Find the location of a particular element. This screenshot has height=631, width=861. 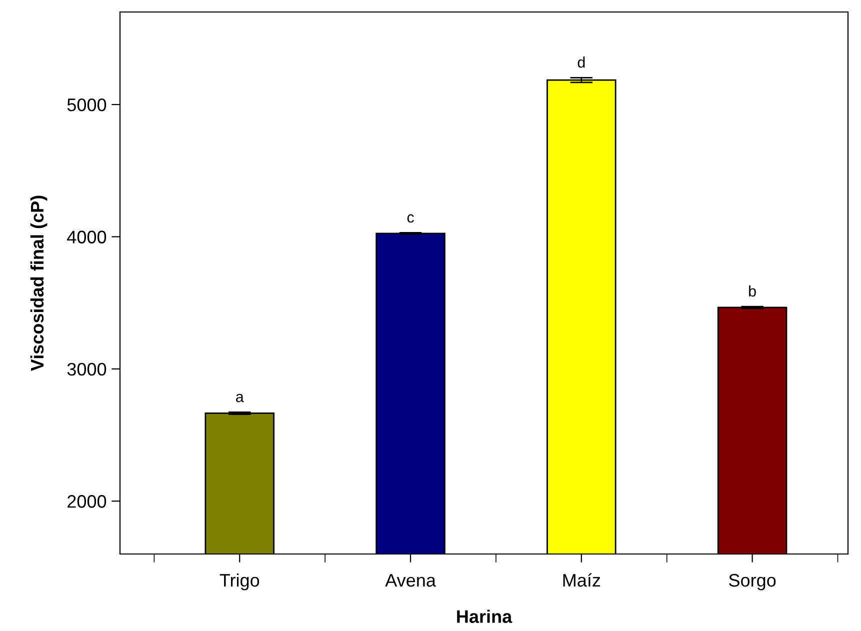

annotation: d is located at coordinates (581, 62).